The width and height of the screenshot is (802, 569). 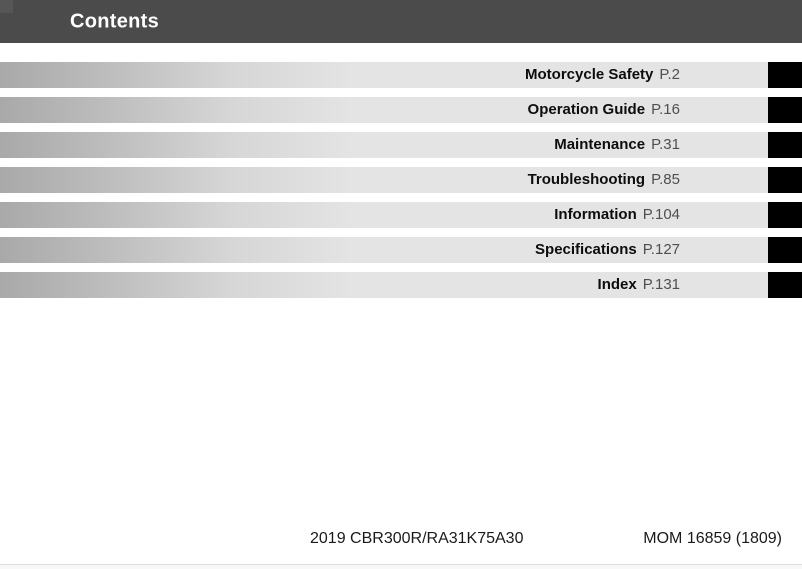 What do you see at coordinates (665, 179) in the screenshot?
I see `toc-item-page: P.85` at bounding box center [665, 179].